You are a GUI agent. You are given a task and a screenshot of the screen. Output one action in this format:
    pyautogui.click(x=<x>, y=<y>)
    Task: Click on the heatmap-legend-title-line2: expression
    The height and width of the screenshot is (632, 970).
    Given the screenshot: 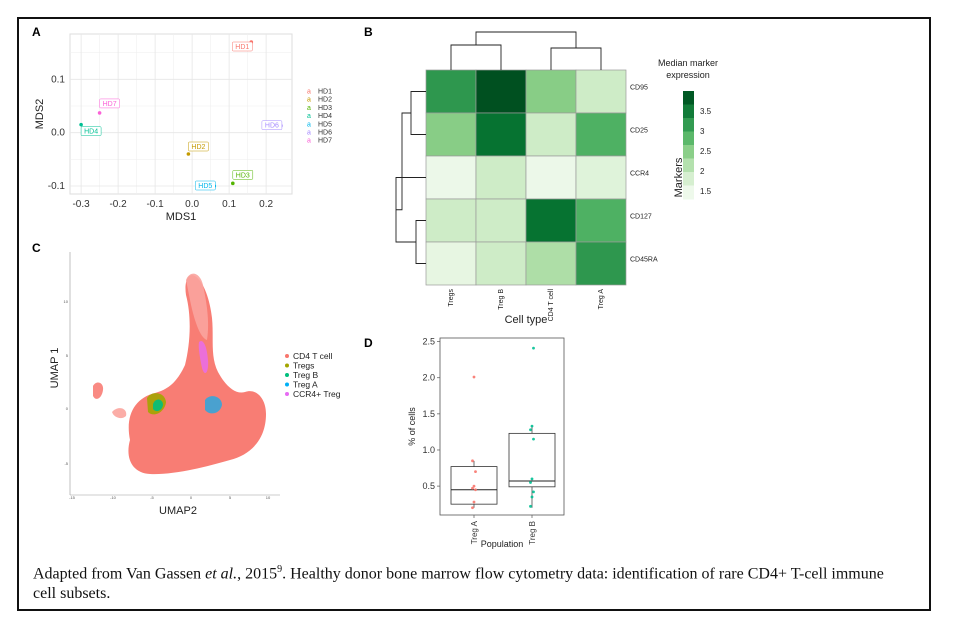 What is the action you would take?
    pyautogui.click(x=688, y=75)
    